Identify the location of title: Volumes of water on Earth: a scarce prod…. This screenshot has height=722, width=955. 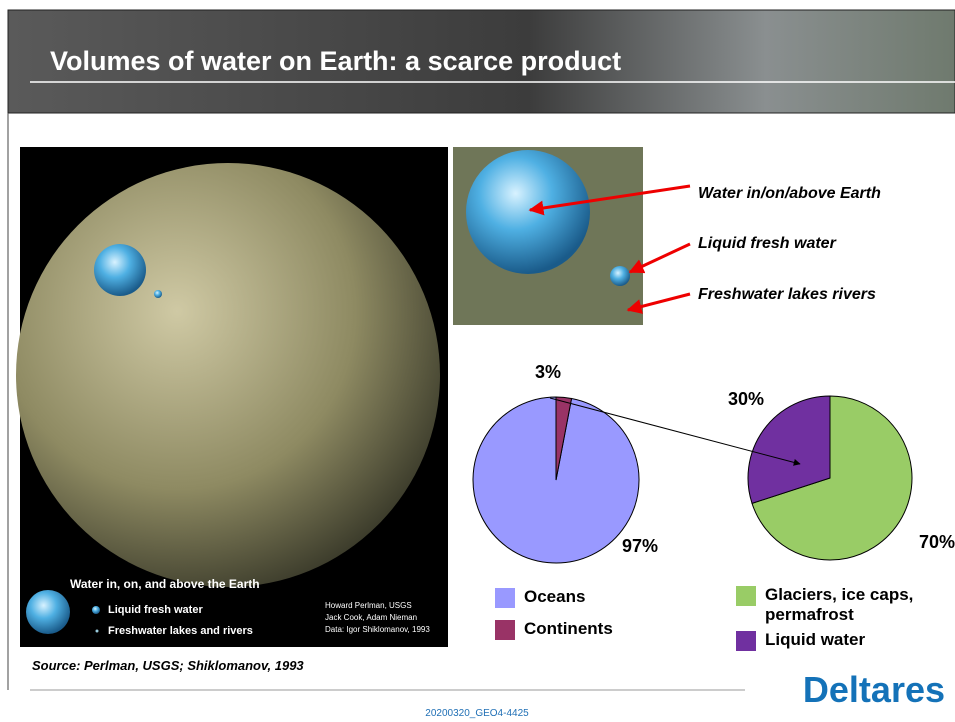
(335, 61).